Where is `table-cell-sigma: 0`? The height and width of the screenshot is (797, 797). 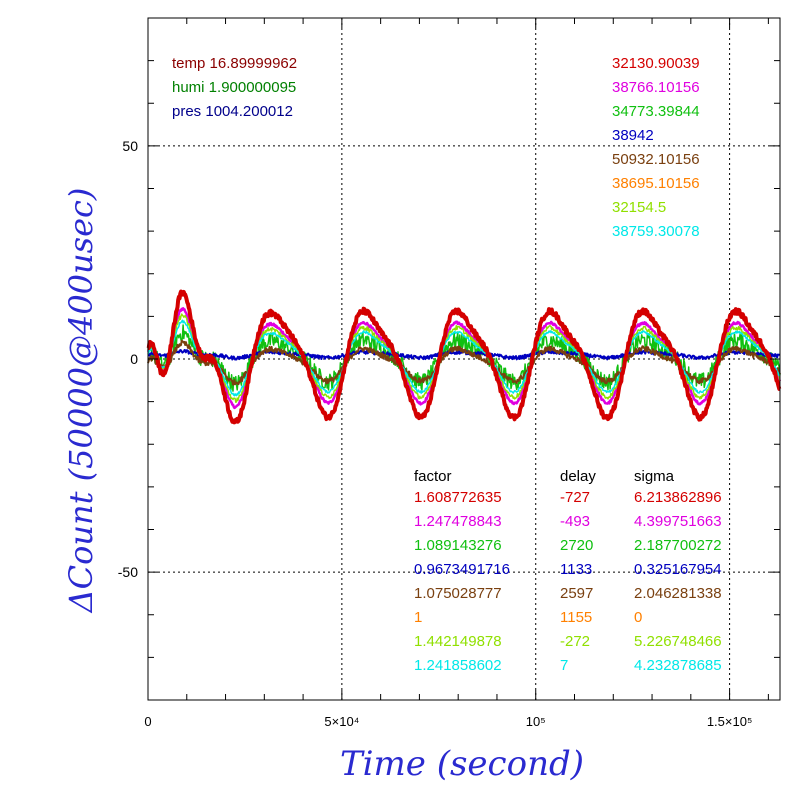 table-cell-sigma: 0 is located at coordinates (638, 617).